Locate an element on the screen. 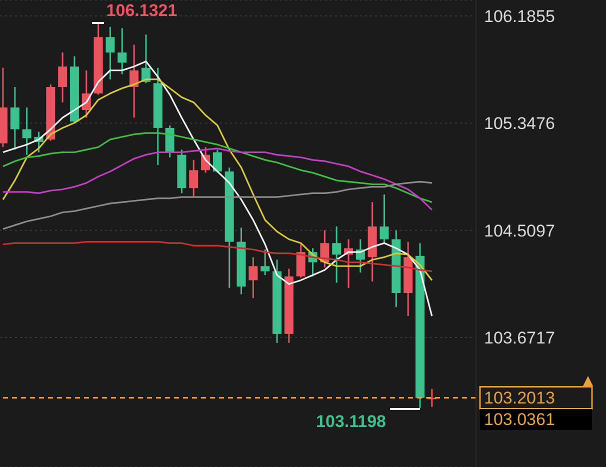 This screenshot has height=467, width=606. annotation: 106.1321 is located at coordinates (142, 10).